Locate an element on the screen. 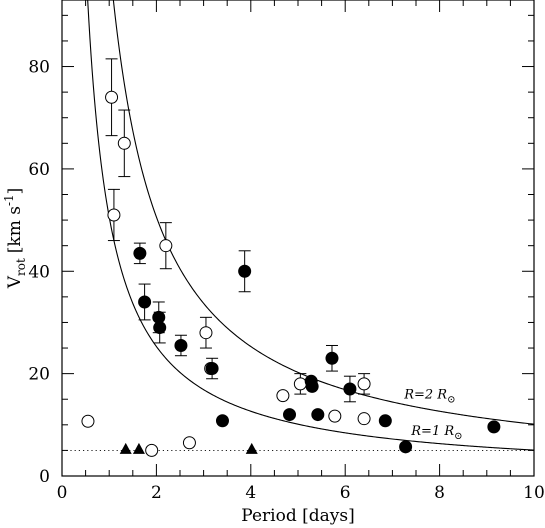  y-tick-label: 0 is located at coordinates (44, 477).